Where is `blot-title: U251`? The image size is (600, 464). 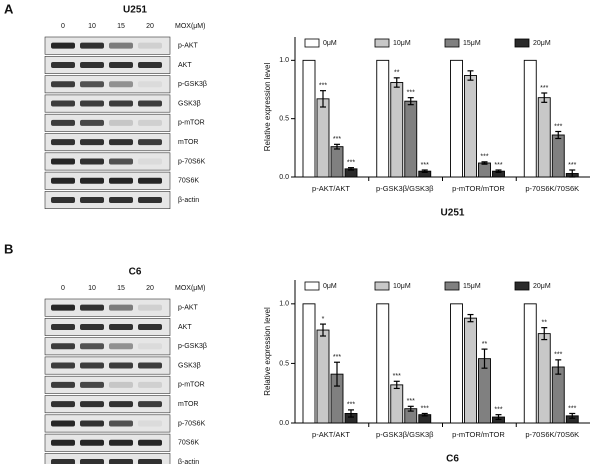
blot-title: U251 is located at coordinates (135, 10).